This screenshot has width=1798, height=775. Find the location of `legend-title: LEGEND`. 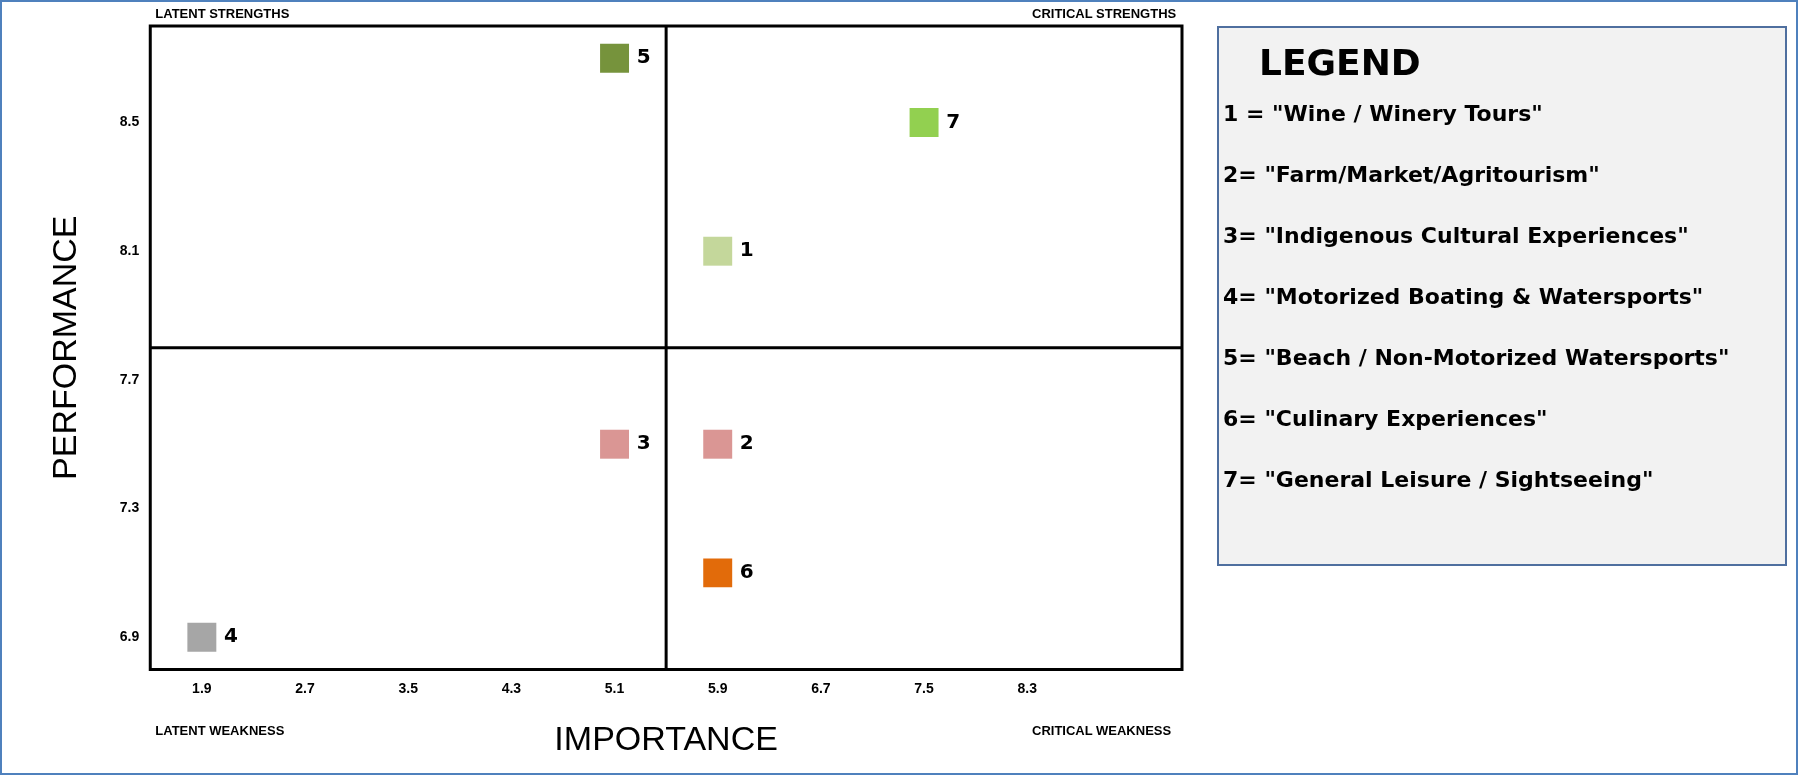

legend-title: LEGEND is located at coordinates (1340, 62).